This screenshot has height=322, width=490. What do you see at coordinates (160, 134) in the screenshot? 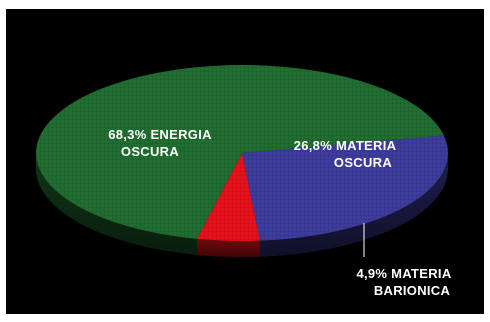
I see `slice-label-energia-oscura-line-1: 68,3% ENERGIA` at bounding box center [160, 134].